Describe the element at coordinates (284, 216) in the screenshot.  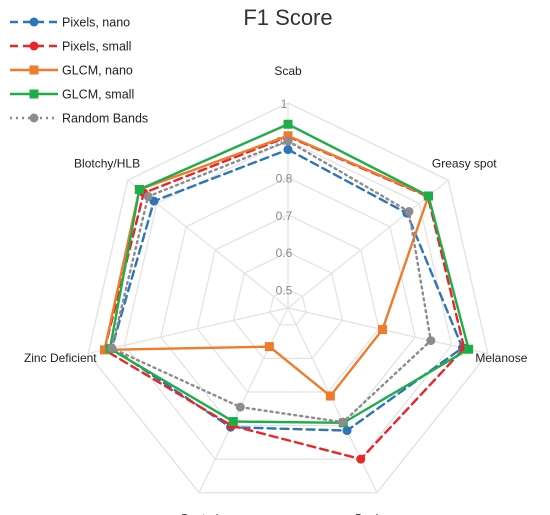
I see `radial-tick-label: 0.7` at that location.